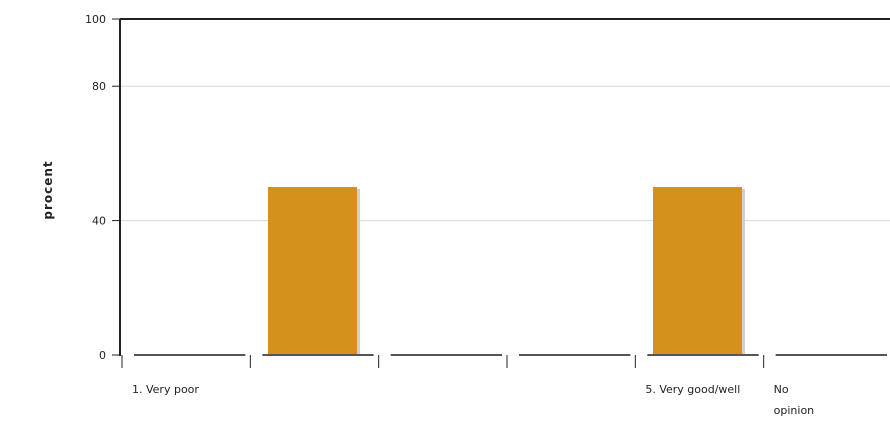  I want to click on y-tick-label: 0, so click(102, 355).